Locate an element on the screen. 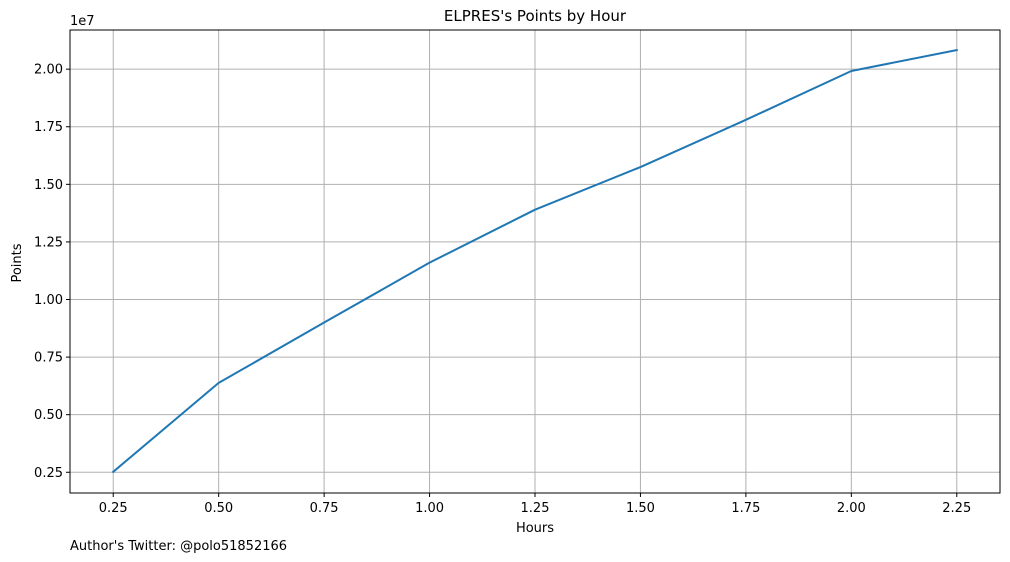 This screenshot has height=562, width=1010. author-credit: Author's Twitter: @polo51852166 is located at coordinates (178, 546).